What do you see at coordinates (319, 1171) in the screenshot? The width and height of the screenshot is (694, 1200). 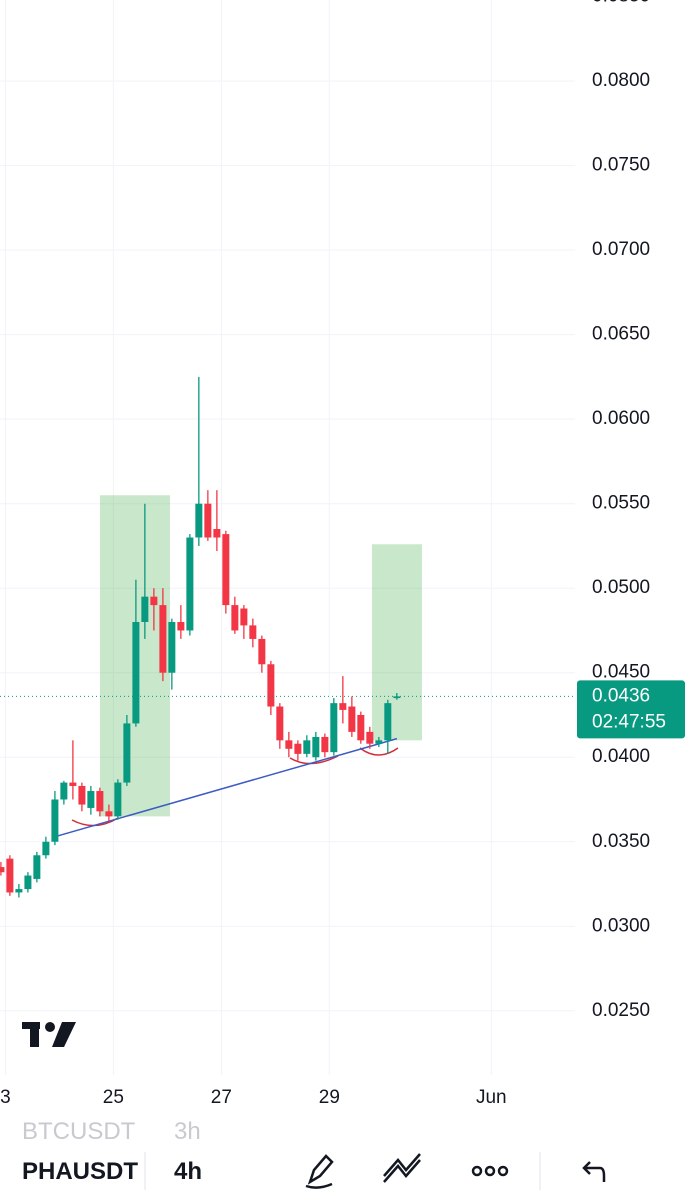 I see `draw-icon` at bounding box center [319, 1171].